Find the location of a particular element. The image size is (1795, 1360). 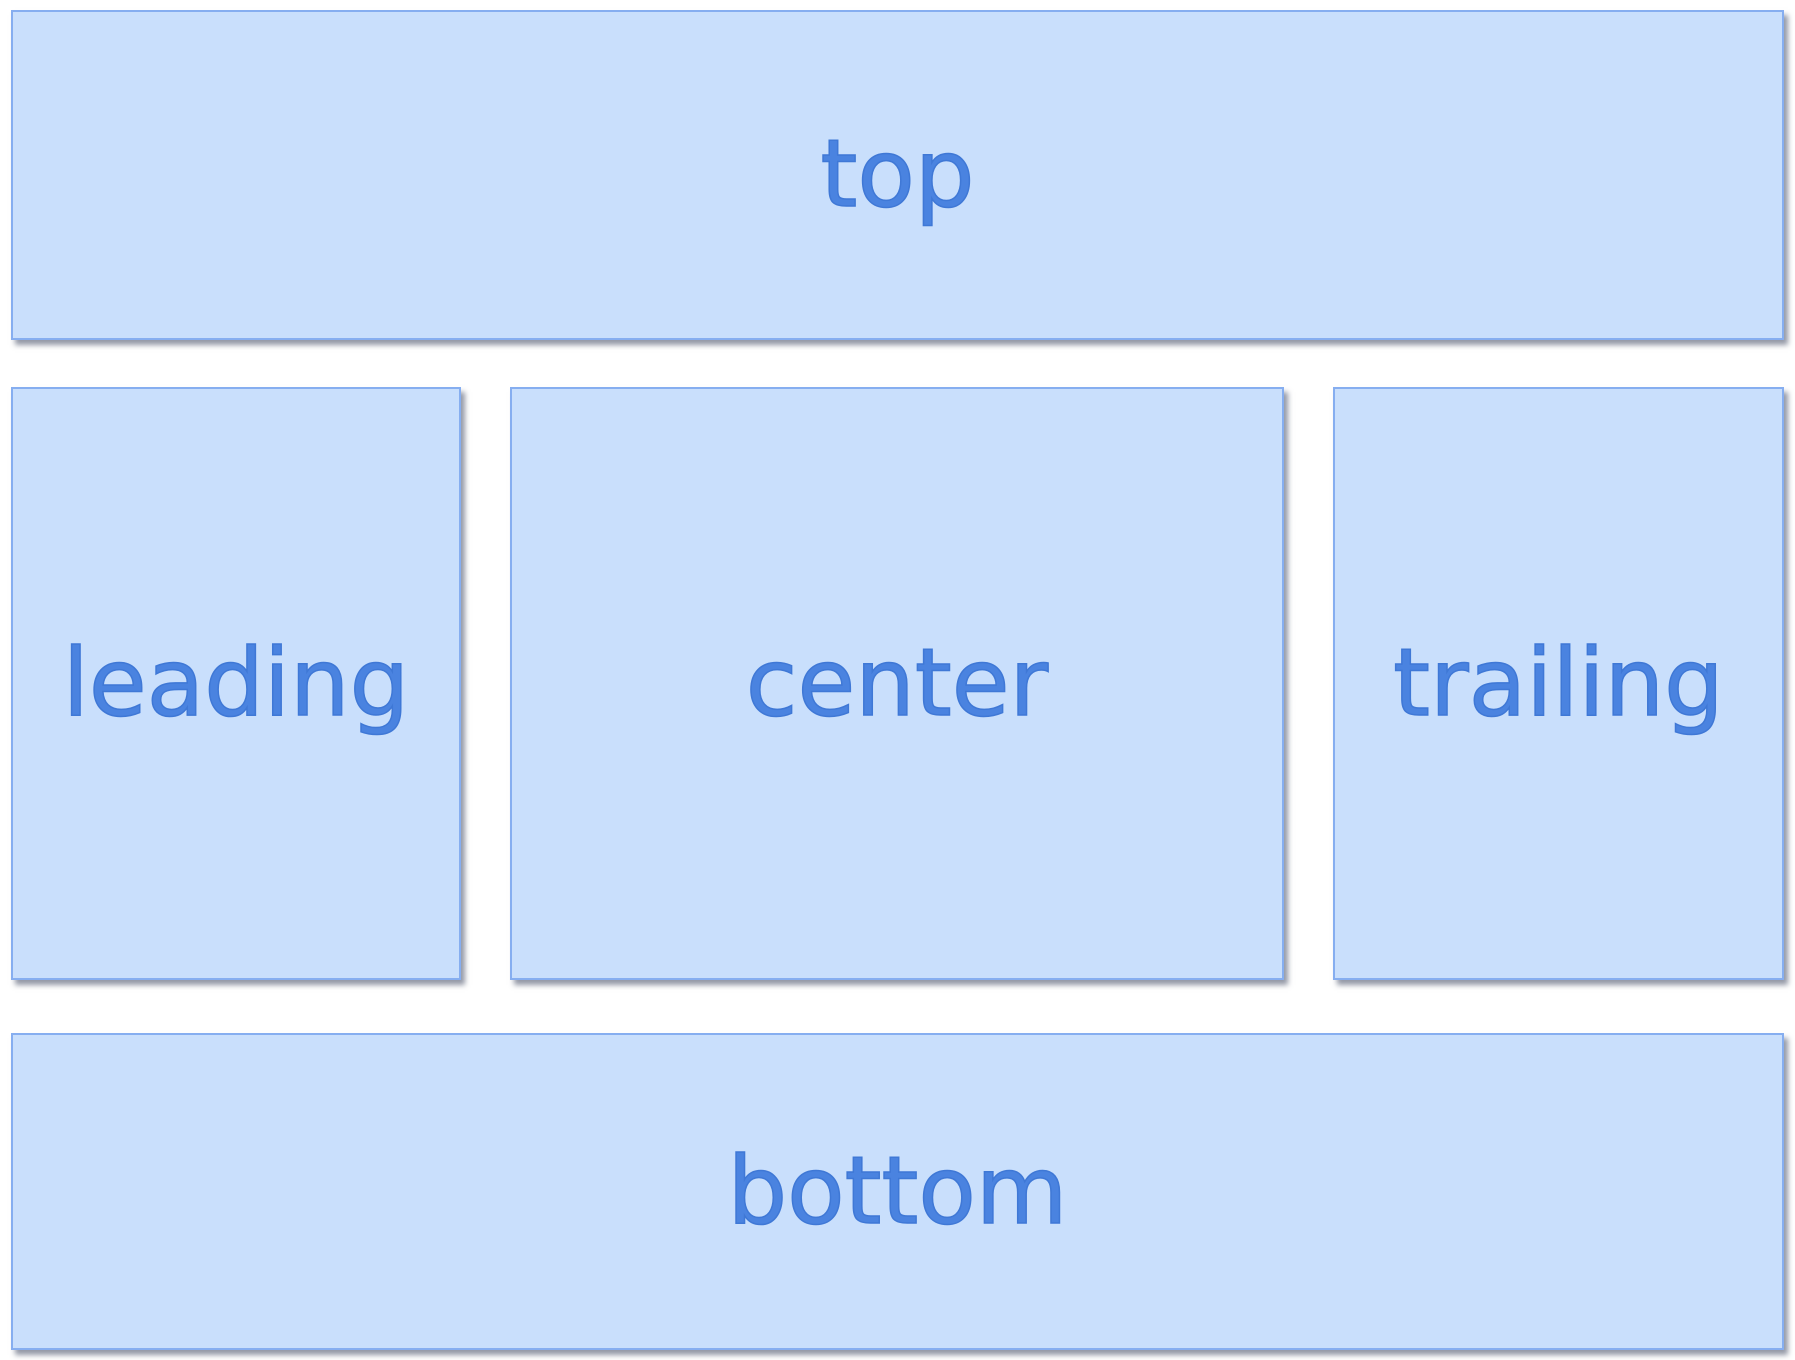

center-label: center is located at coordinates (897, 683).